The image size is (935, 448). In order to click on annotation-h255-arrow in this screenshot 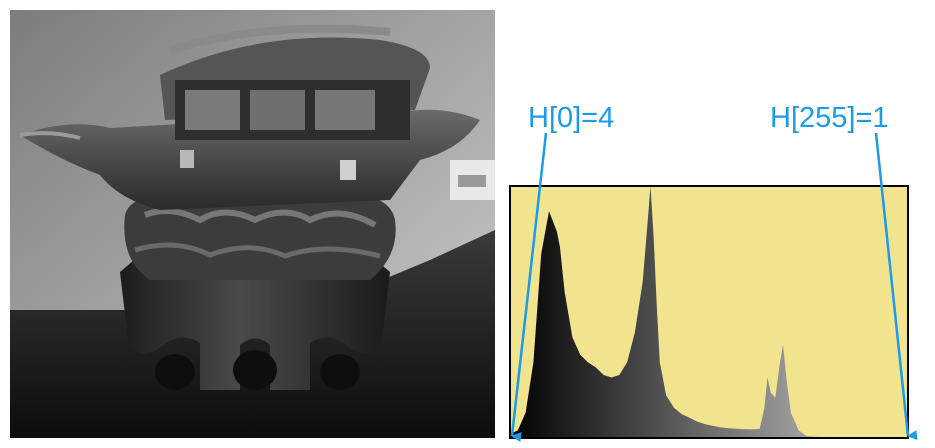, I will do `click(896, 286)`.